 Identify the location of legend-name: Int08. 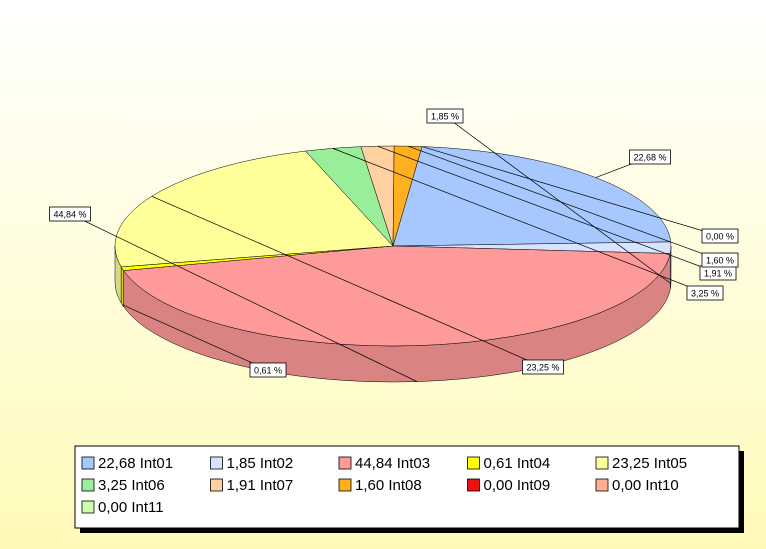
(404, 485).